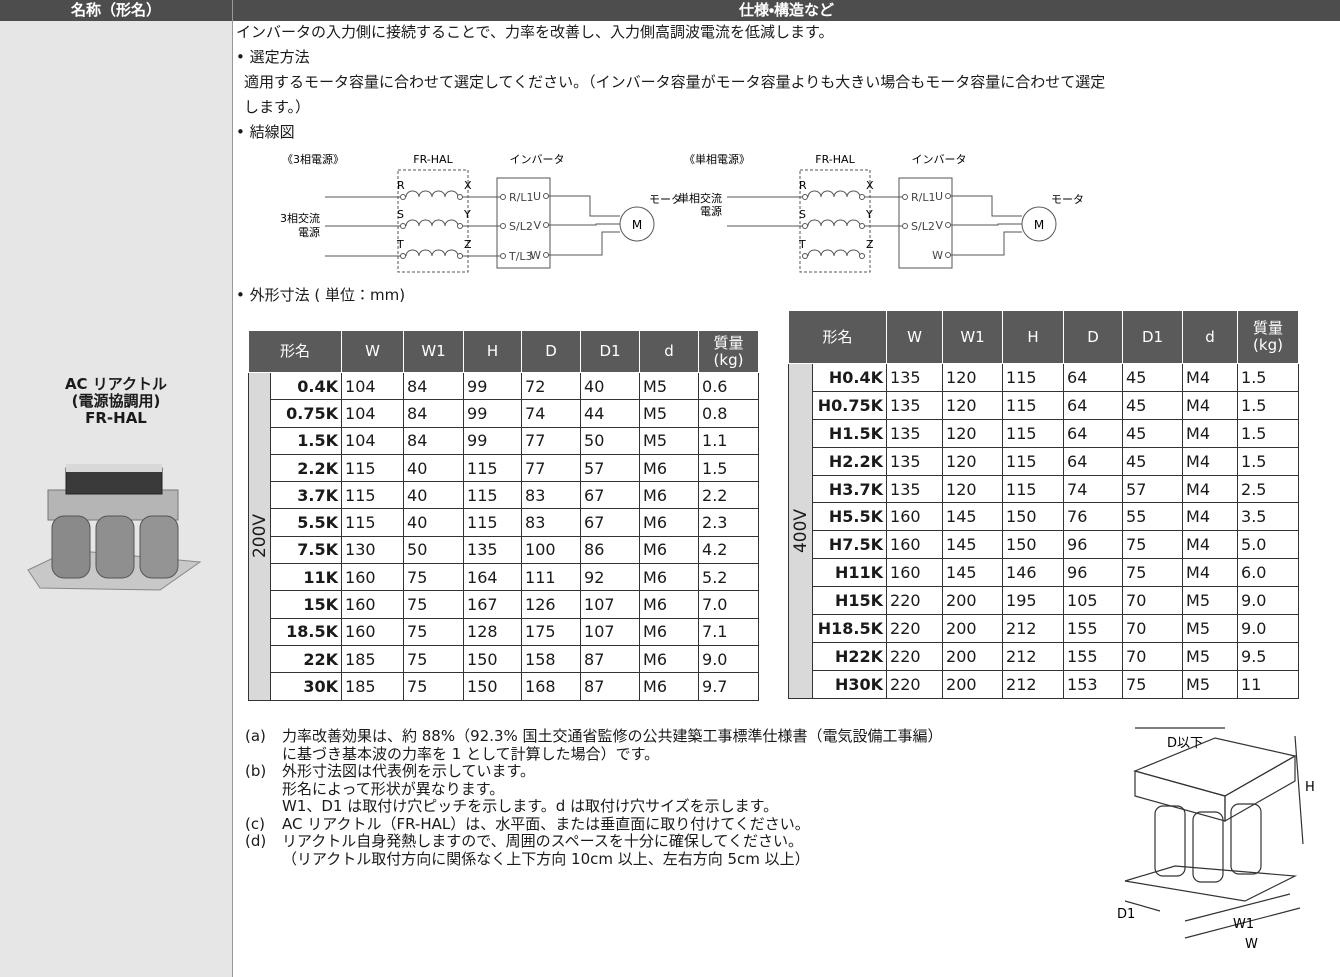 This screenshot has width=1340, height=977. I want to click on value-cell: 4.2, so click(729, 550).